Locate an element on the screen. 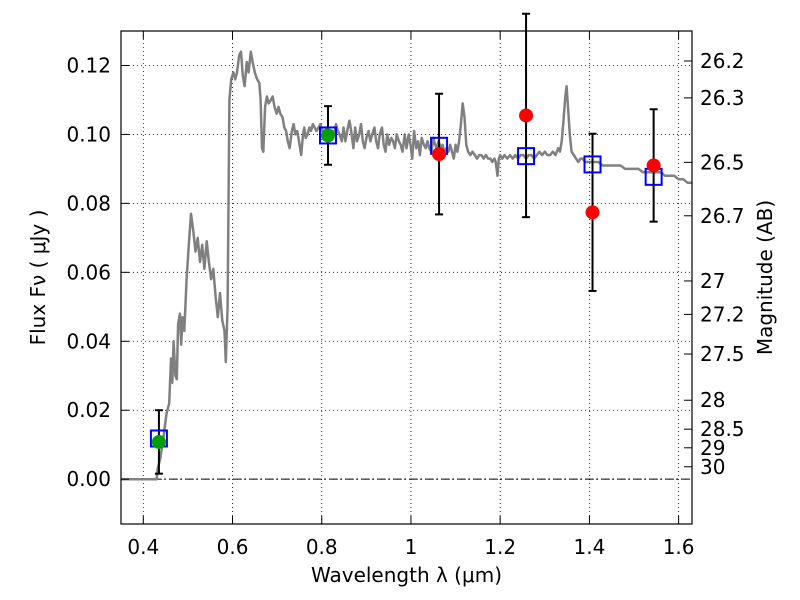 The height and width of the screenshot is (600, 800). right-tick-label: 26.3 is located at coordinates (722, 98).